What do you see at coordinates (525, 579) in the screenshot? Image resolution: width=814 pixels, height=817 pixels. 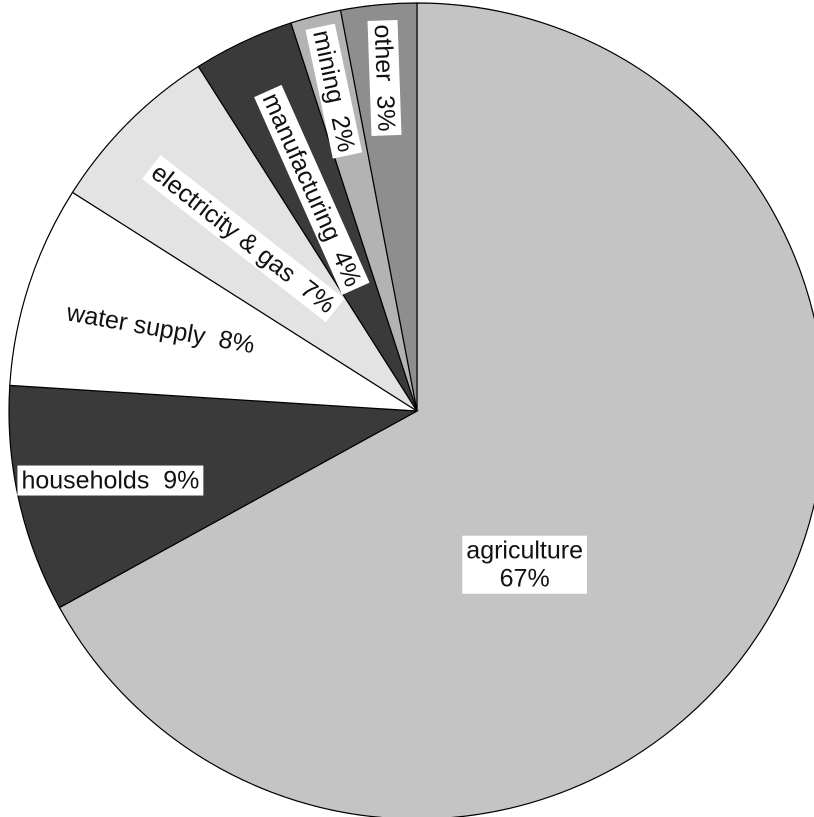 I see `pie-label-value: 67%` at bounding box center [525, 579].